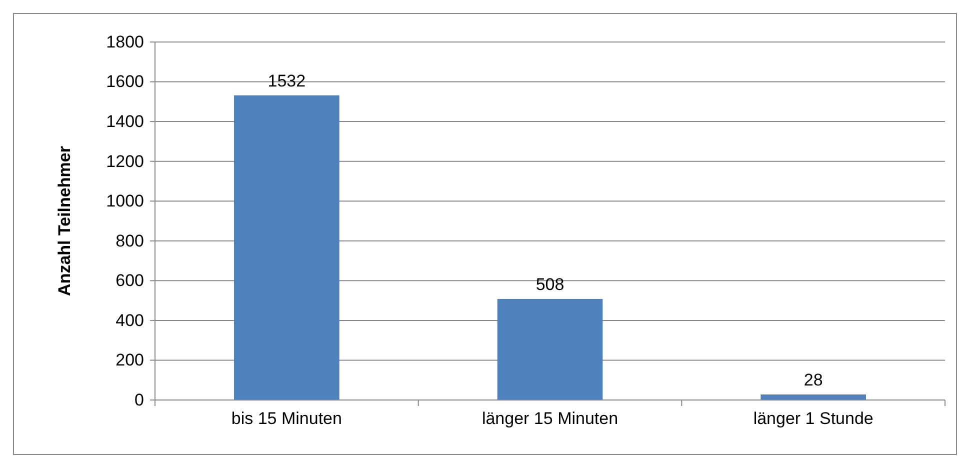  Describe the element at coordinates (550, 418) in the screenshot. I see `x-tick-label: länger 15 Minuten` at that location.